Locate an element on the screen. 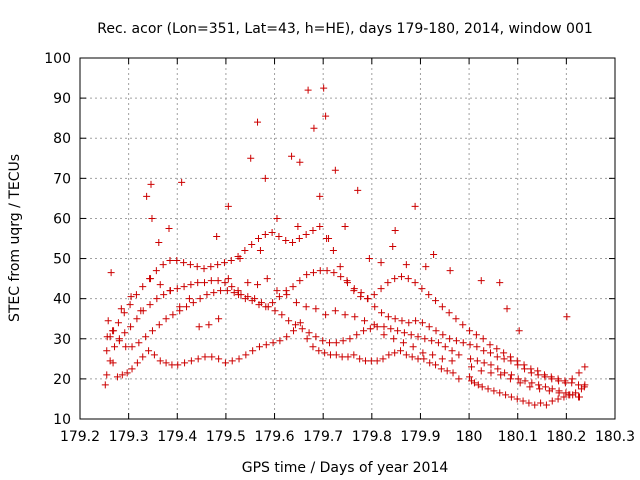  y-axis-label: STEC from uqrg / TECUs is located at coordinates (15, 238).